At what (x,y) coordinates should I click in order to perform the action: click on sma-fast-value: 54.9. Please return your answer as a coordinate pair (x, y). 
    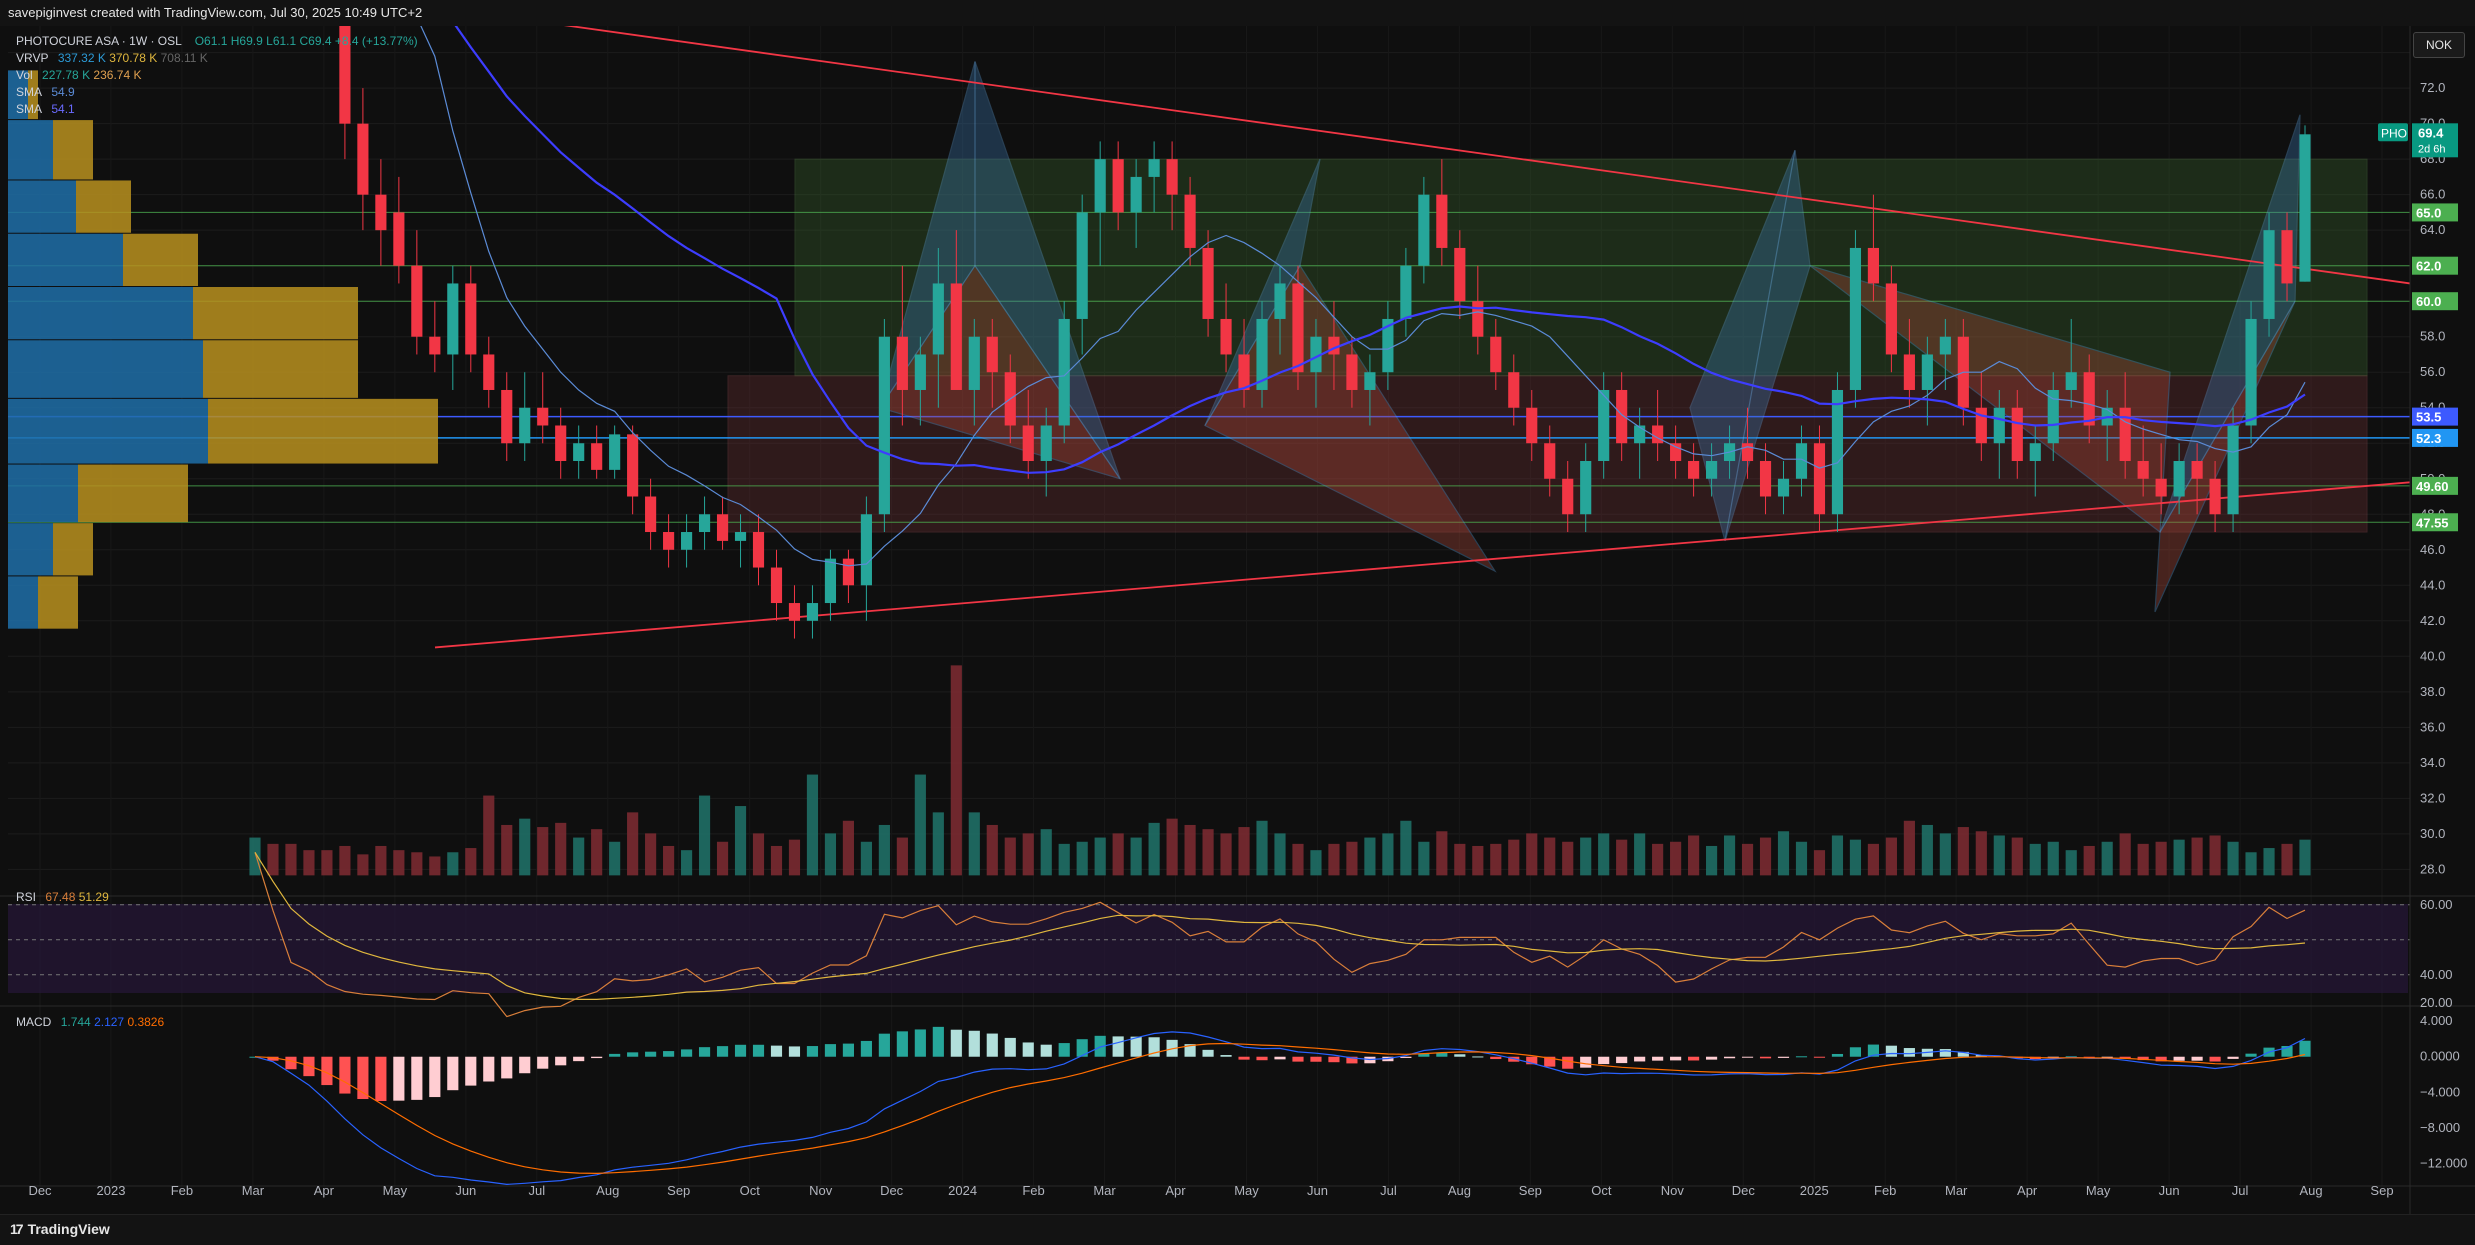
    Looking at the image, I should click on (63, 92).